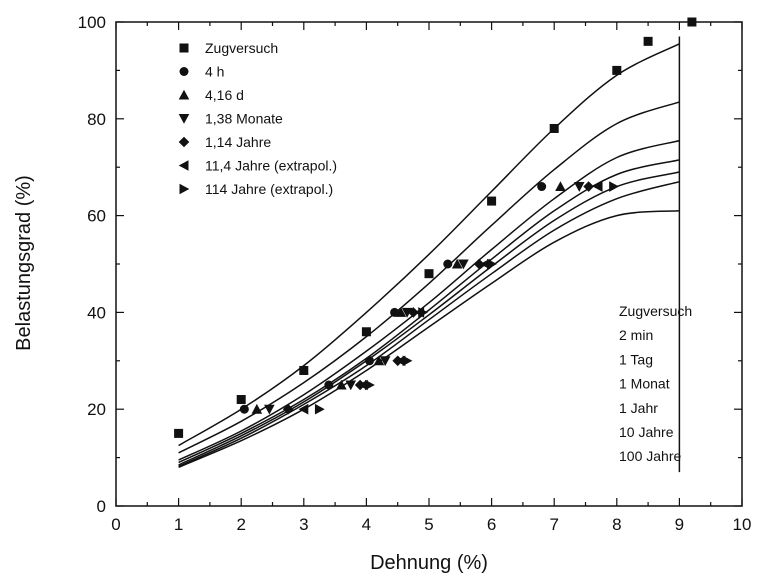  I want to click on y-tick-label: 20, so click(96, 409).